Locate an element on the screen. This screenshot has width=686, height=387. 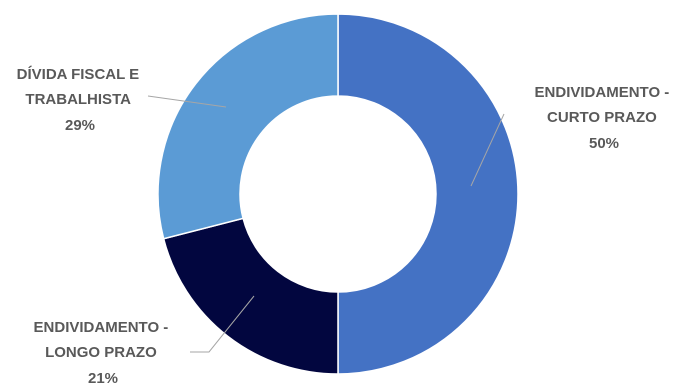
leader-line-curto-prazo is located at coordinates (487, 150).